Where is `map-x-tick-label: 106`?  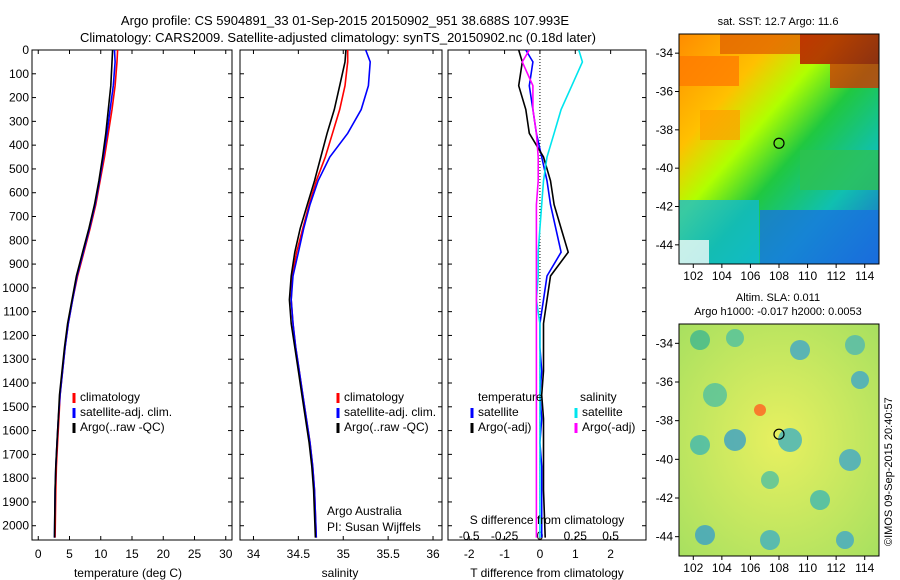
map-x-tick-label: 106 is located at coordinates (750, 276).